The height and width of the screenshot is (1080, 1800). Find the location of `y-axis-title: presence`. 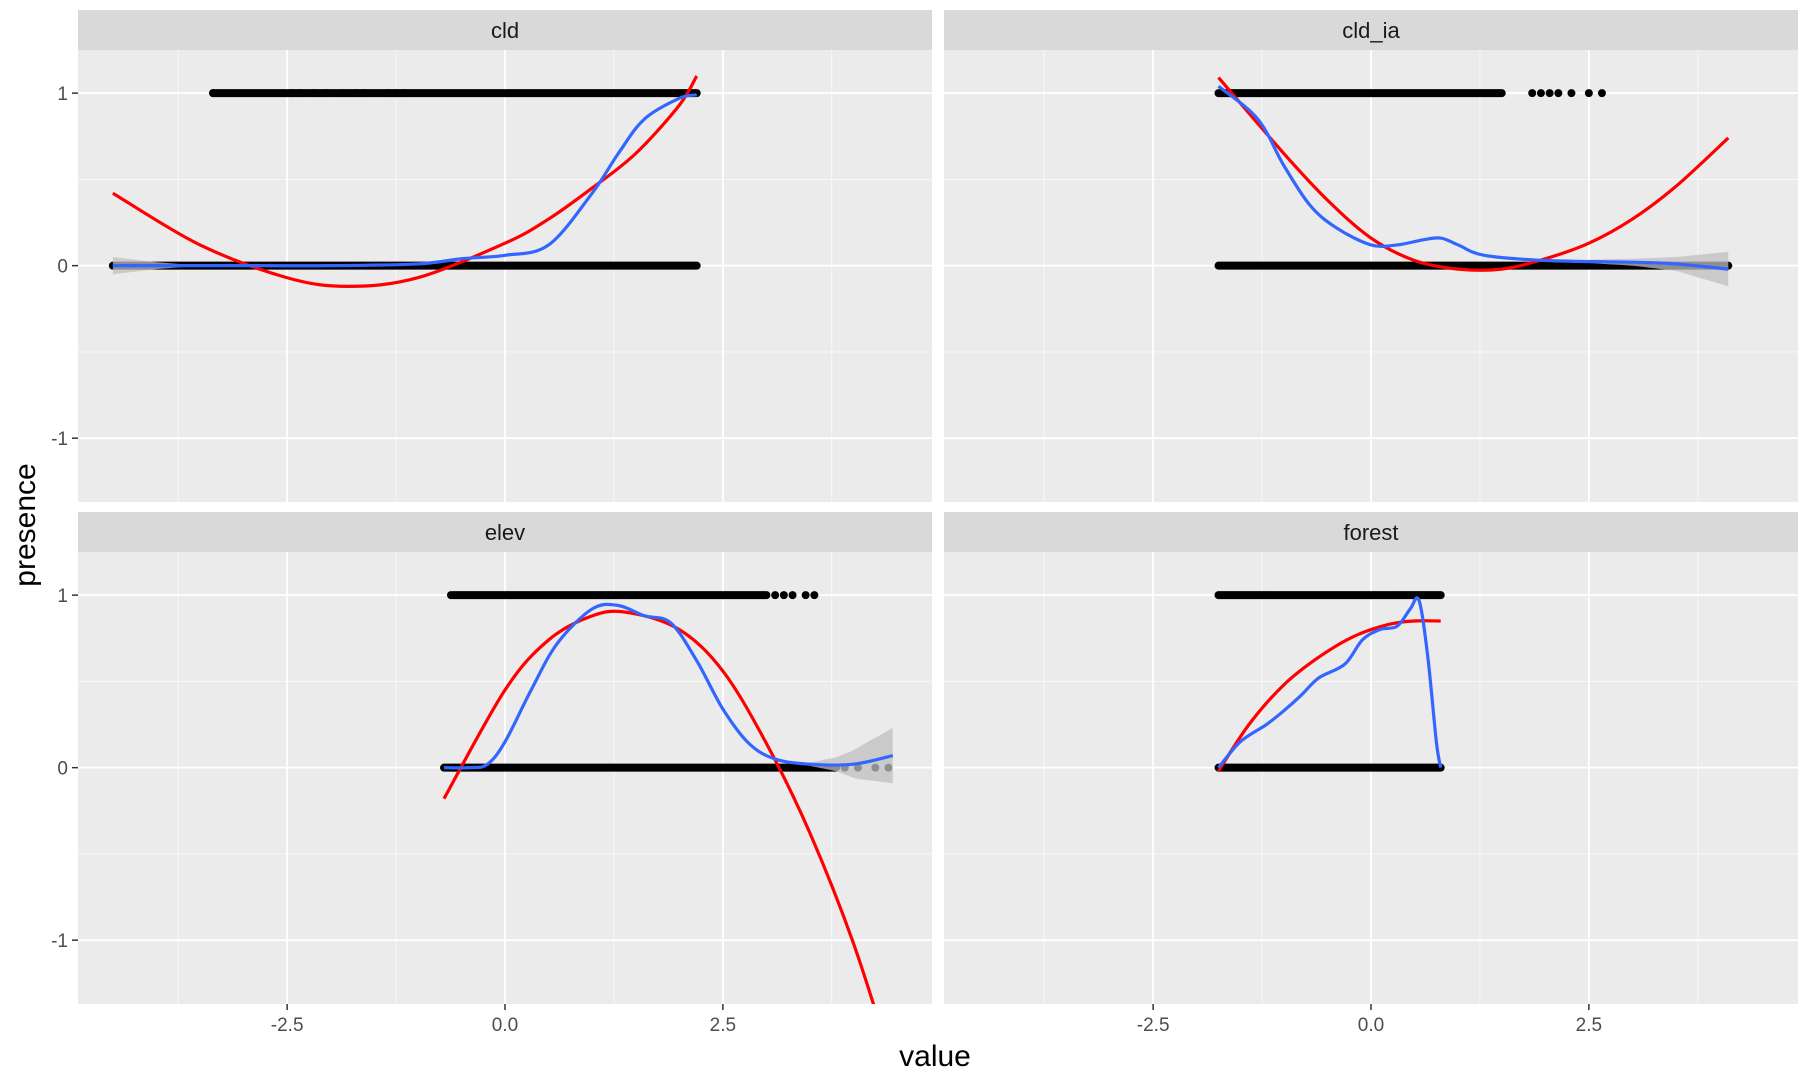

y-axis-title: presence is located at coordinates (25, 524).